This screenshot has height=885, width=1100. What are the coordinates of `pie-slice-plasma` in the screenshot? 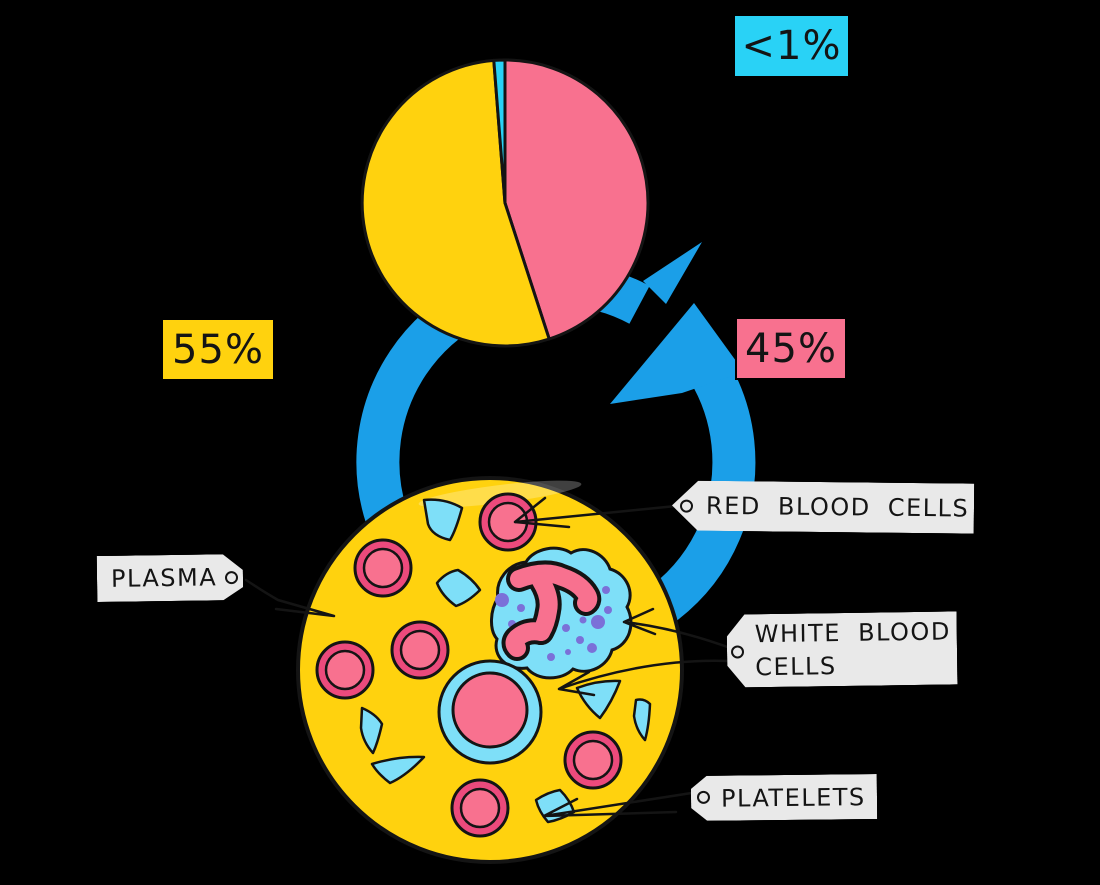 It's located at (455, 203).